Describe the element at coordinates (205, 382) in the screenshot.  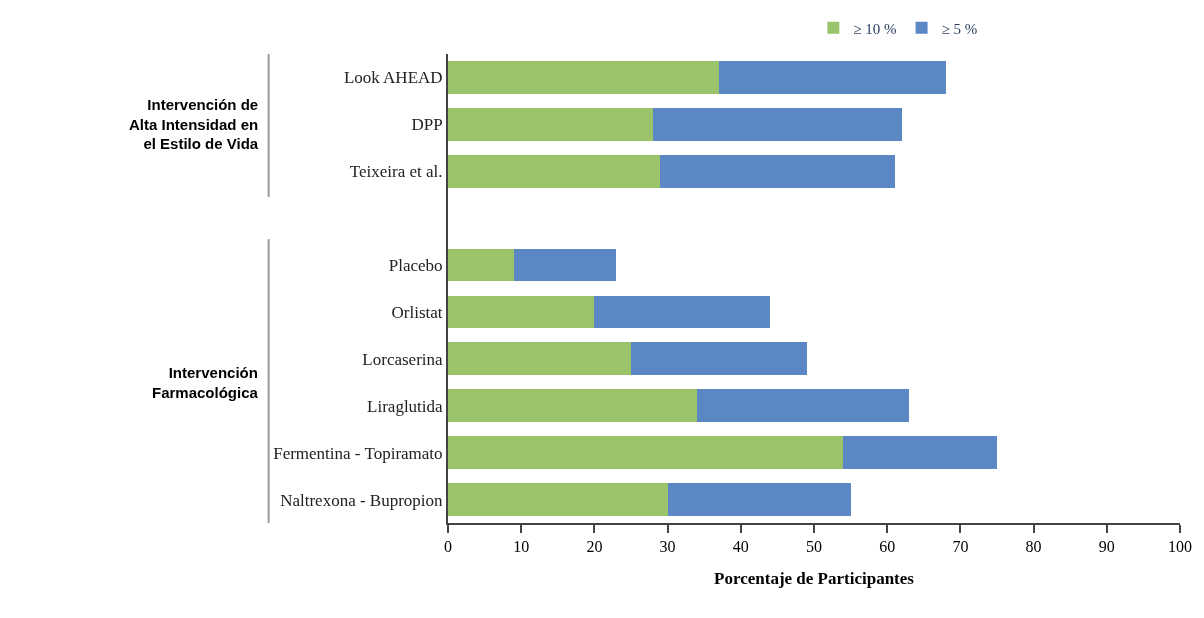
I see `text: Intervención Farmacológica` at that location.